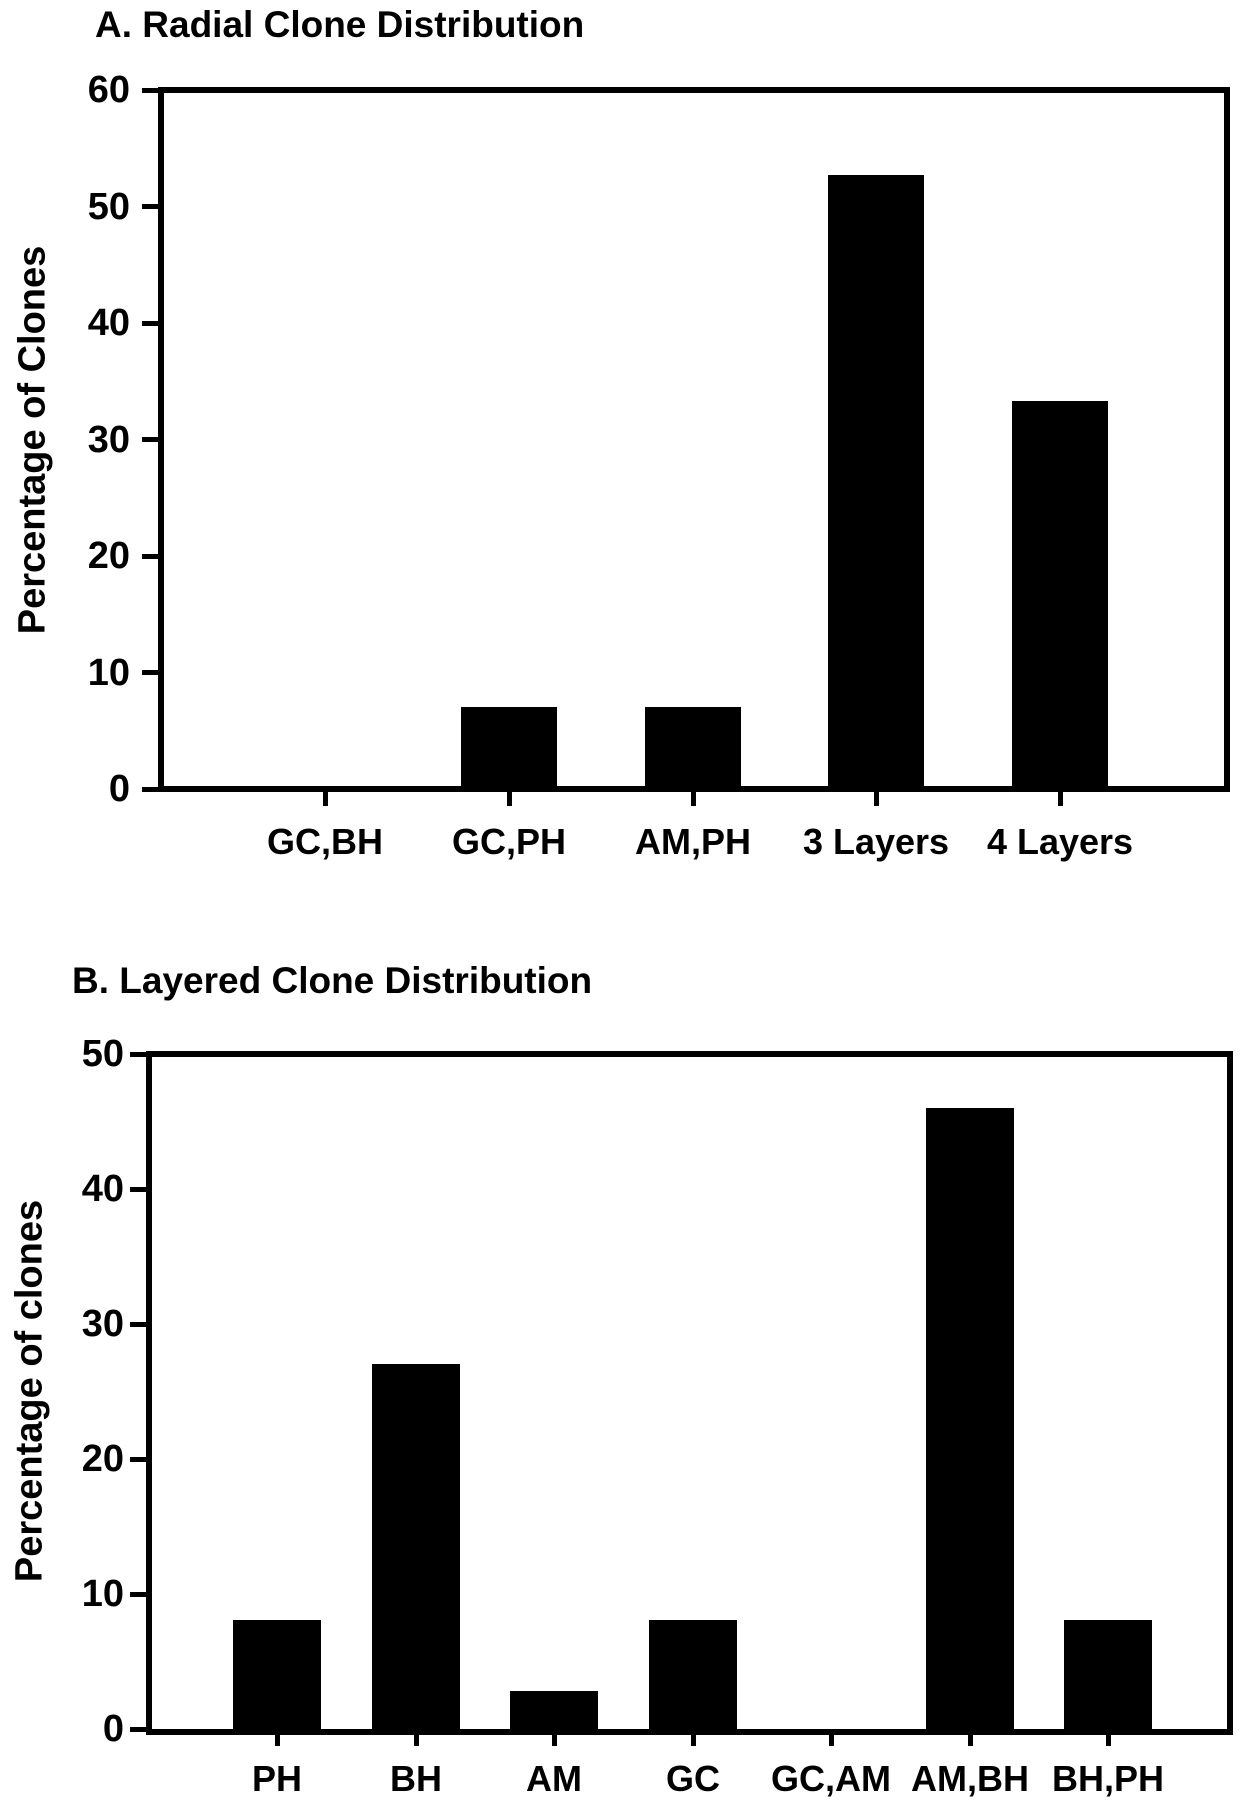 This screenshot has width=1242, height=1800. Describe the element at coordinates (554, 1710) in the screenshot. I see `panel-b-bar-am` at that location.